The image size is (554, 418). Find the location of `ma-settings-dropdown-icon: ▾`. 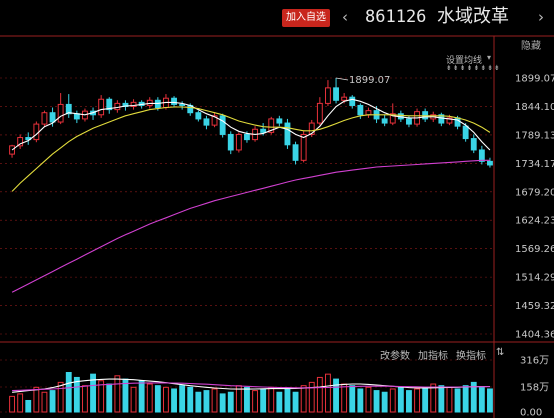

ma-settings-dropdown-icon: ▾ is located at coordinates (489, 57).